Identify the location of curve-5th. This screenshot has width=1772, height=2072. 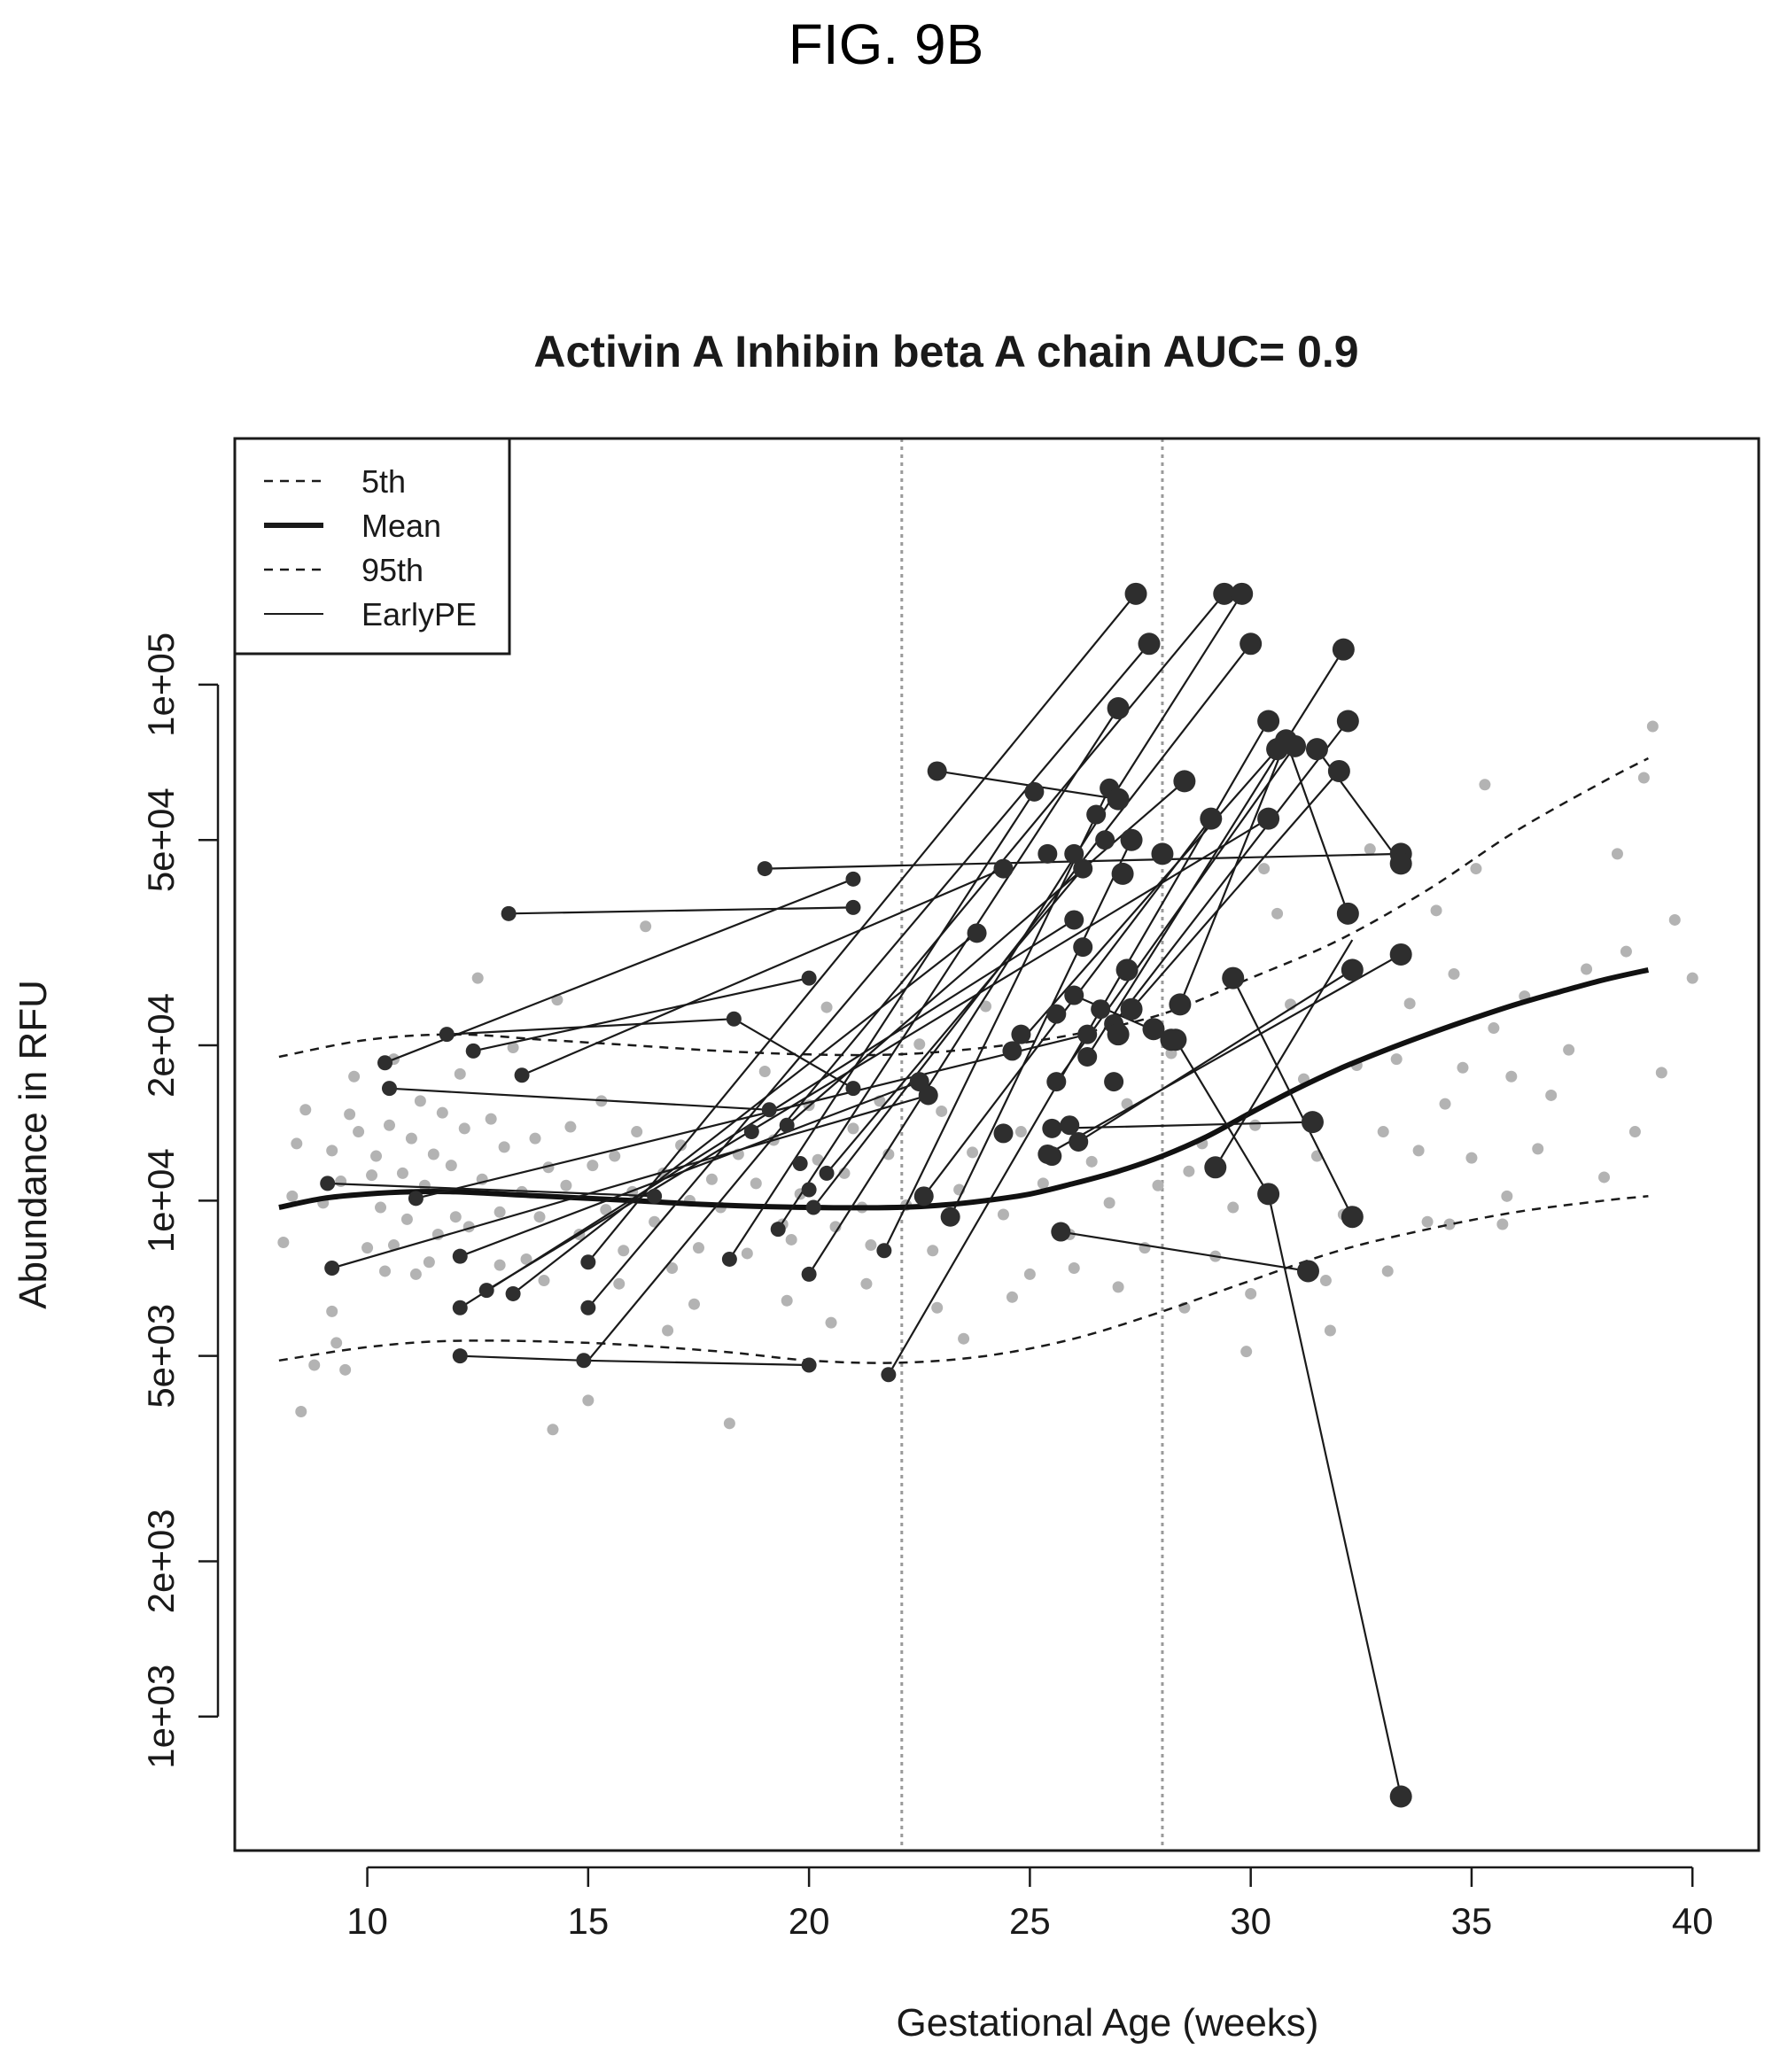
(964, 1279).